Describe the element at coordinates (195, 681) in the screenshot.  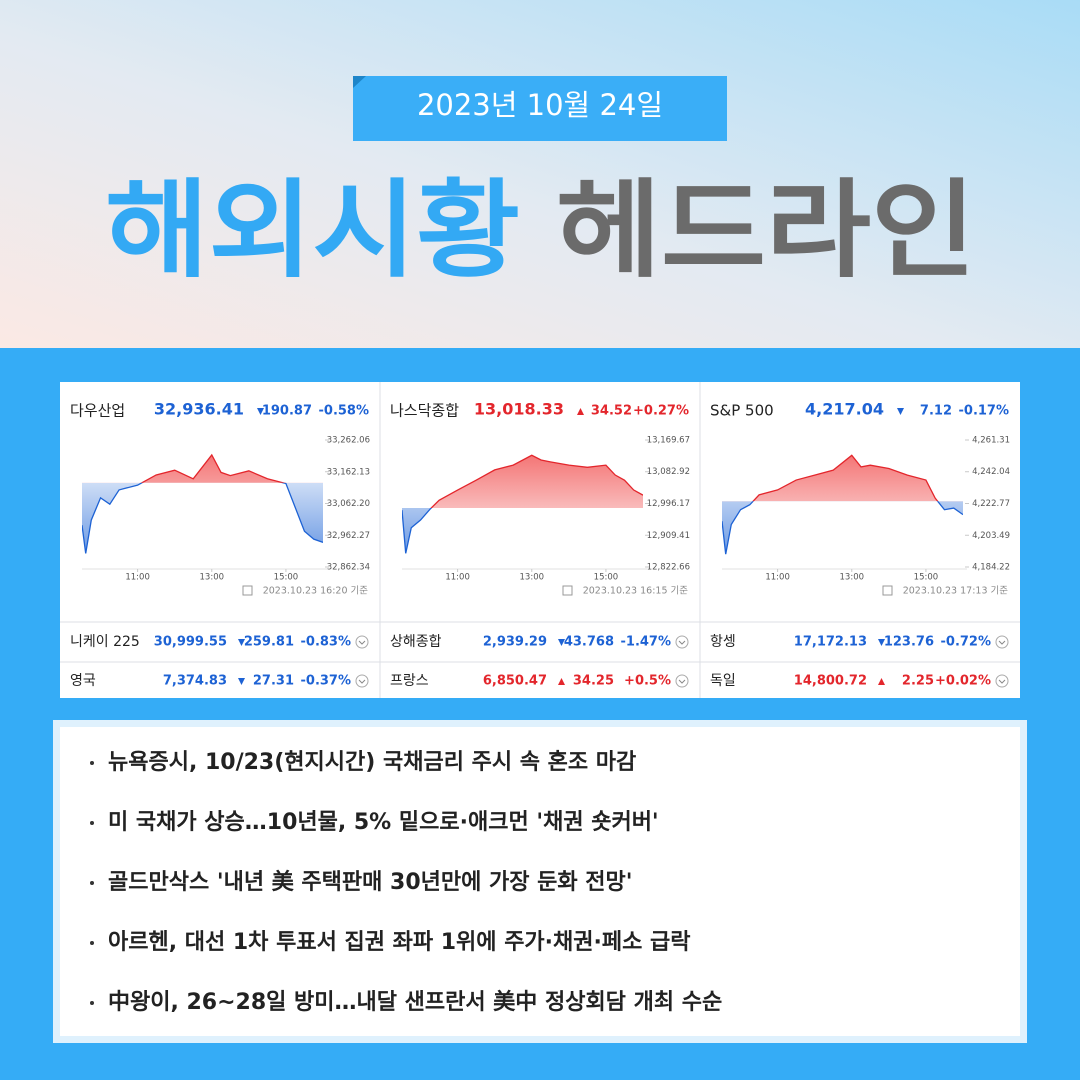
I see `index-price: 7,374.83` at that location.